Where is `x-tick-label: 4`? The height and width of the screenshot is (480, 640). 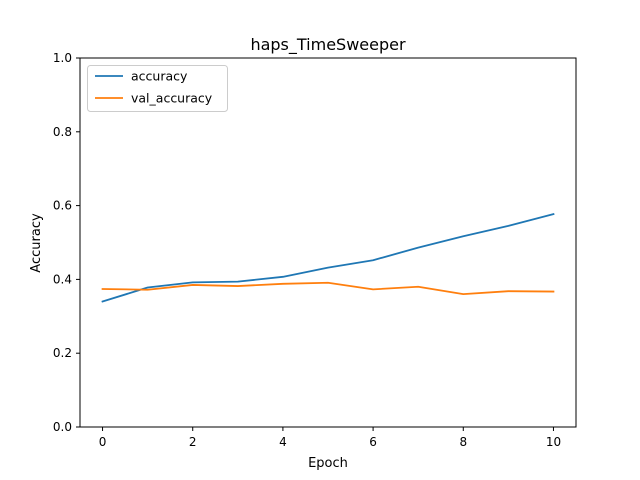
x-tick-label: 4 is located at coordinates (283, 442).